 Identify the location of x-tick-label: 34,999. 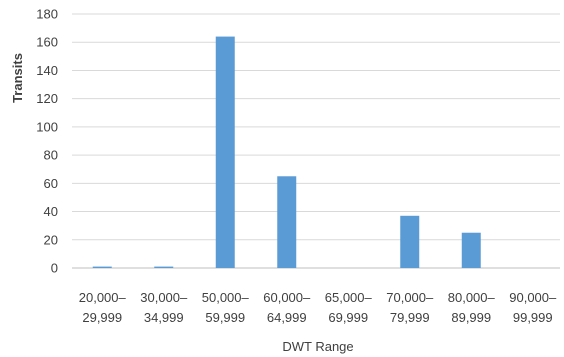
(164, 317).